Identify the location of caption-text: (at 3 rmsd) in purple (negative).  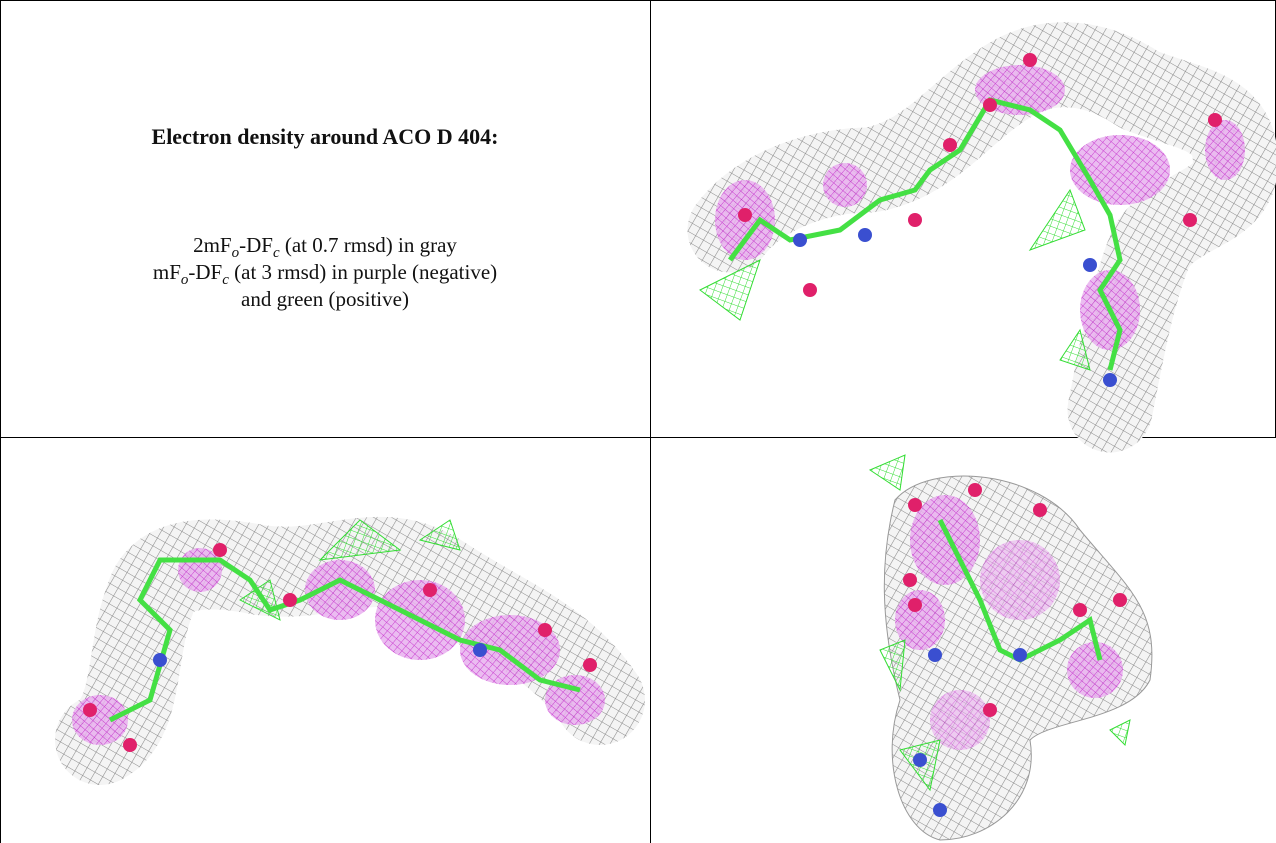
(363, 272).